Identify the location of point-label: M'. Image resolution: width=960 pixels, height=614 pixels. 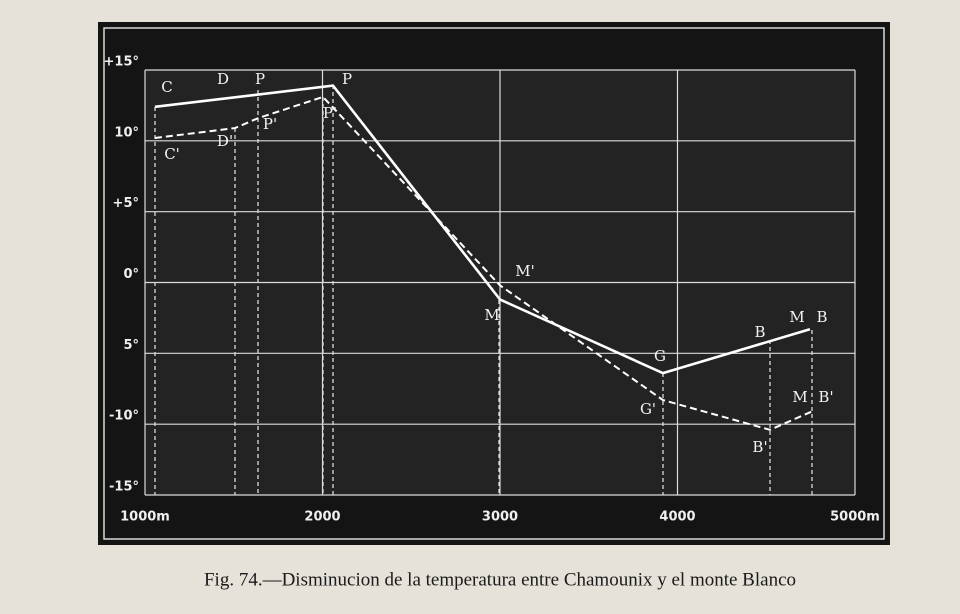
(524, 271).